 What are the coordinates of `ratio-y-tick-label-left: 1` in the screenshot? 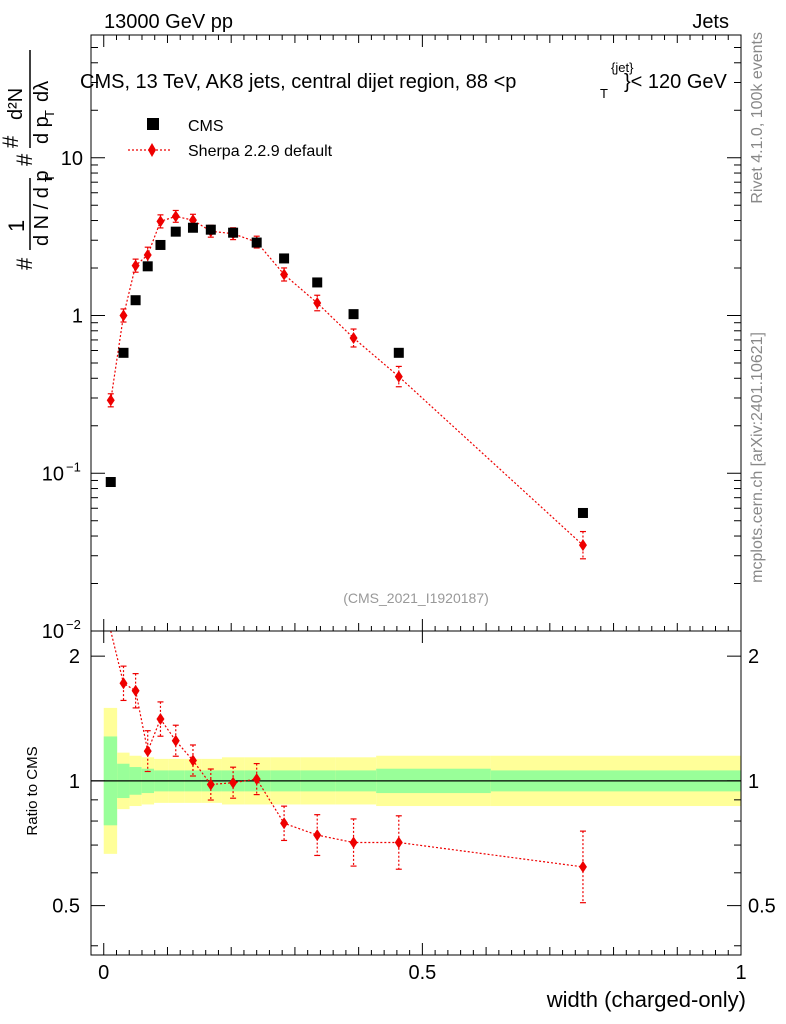 It's located at (74, 782).